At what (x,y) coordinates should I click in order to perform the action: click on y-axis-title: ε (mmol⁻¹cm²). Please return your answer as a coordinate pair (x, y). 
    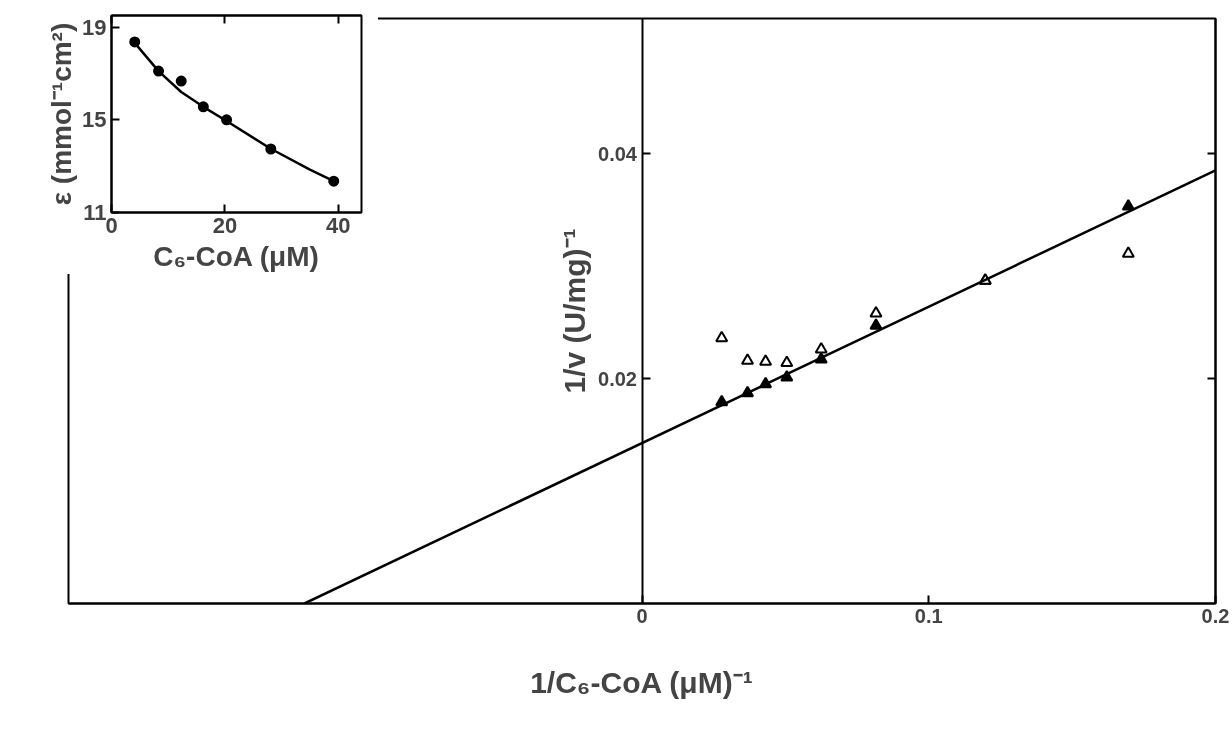
    Looking at the image, I should click on (62, 114).